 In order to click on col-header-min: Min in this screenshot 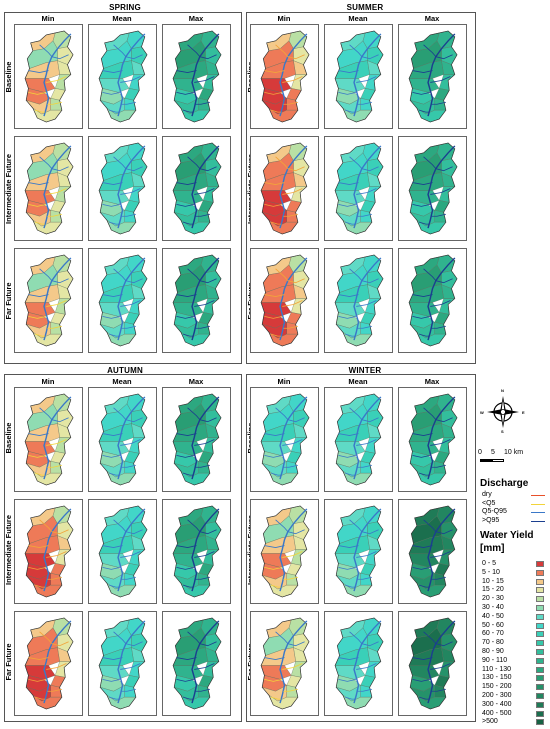, I will do `click(284, 381)`.